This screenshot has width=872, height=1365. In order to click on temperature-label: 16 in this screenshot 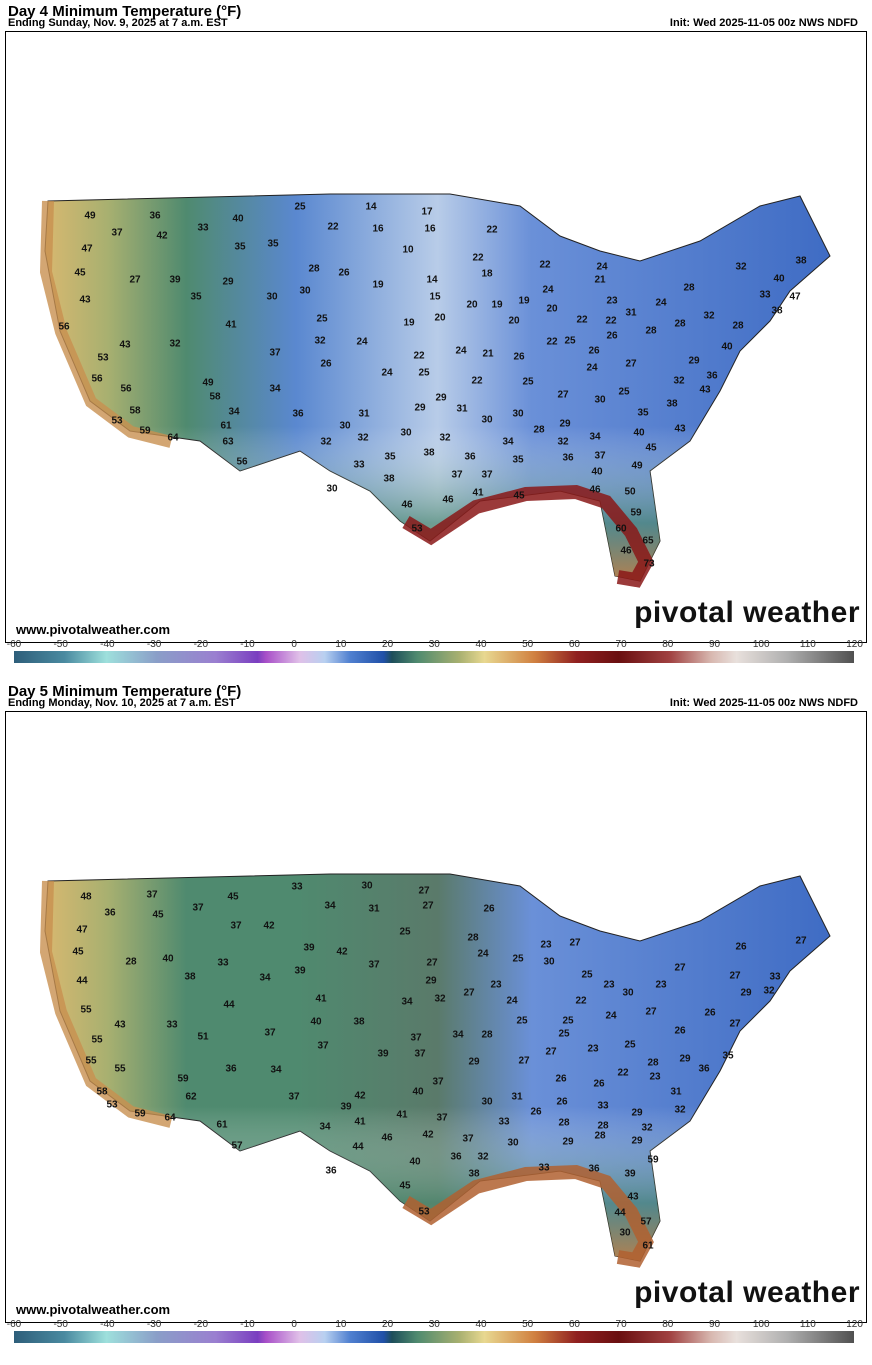, I will do `click(378, 229)`.